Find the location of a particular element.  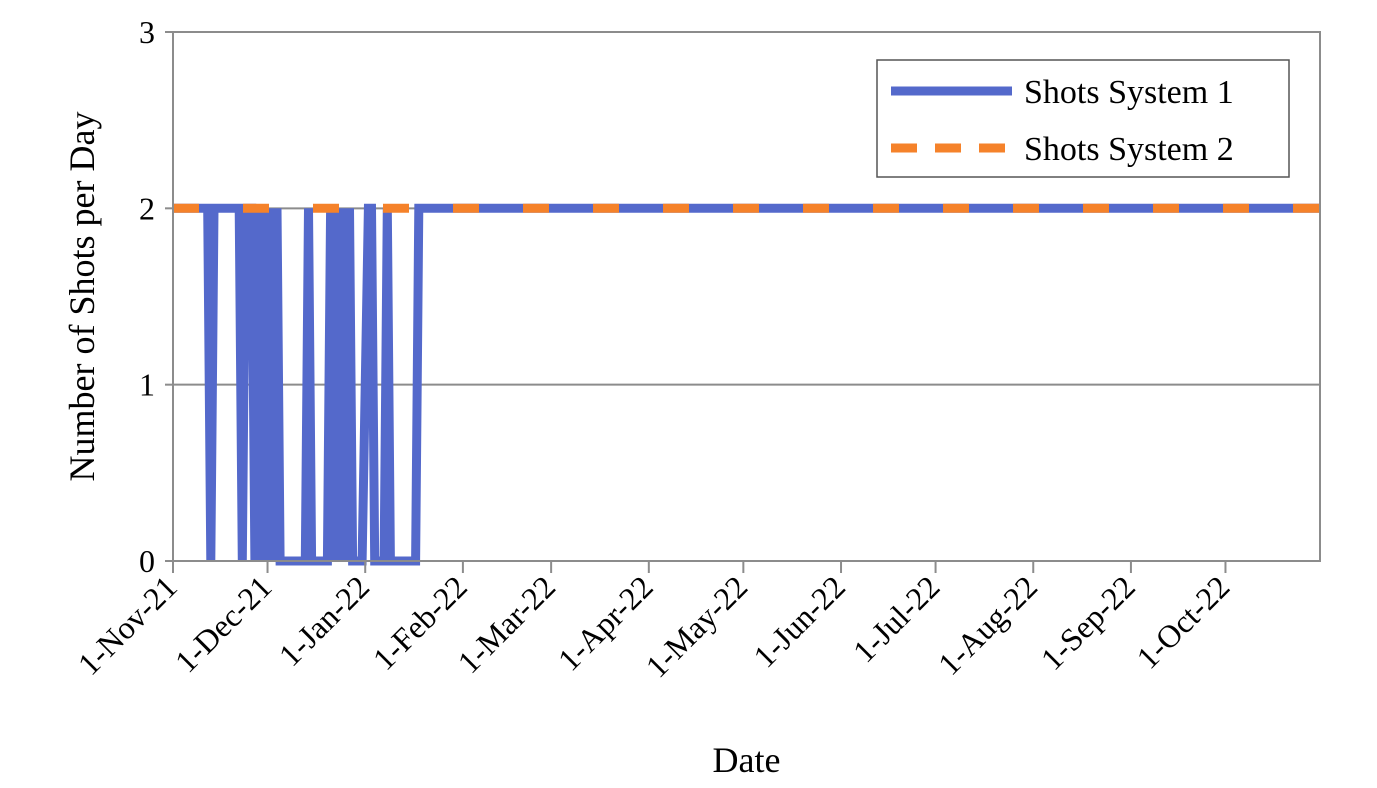

legend: Shots System 1 Shots System 2 is located at coordinates (1083, 118).